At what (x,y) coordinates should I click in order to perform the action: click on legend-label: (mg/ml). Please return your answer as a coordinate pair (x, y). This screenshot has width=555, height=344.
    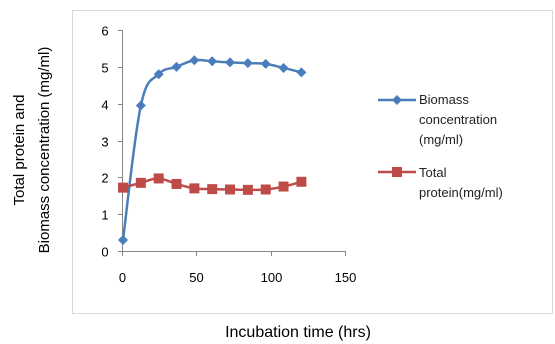
    Looking at the image, I should click on (441, 139).